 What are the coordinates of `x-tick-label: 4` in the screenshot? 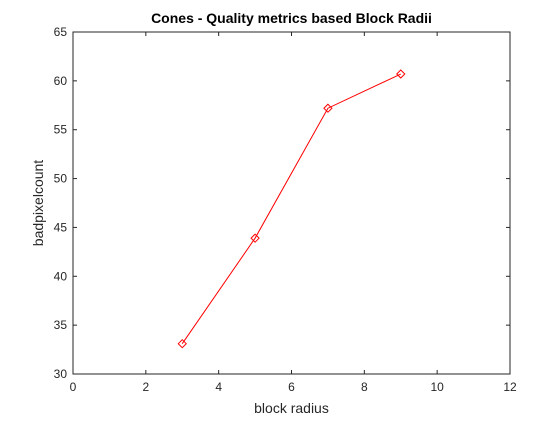 It's located at (218, 387).